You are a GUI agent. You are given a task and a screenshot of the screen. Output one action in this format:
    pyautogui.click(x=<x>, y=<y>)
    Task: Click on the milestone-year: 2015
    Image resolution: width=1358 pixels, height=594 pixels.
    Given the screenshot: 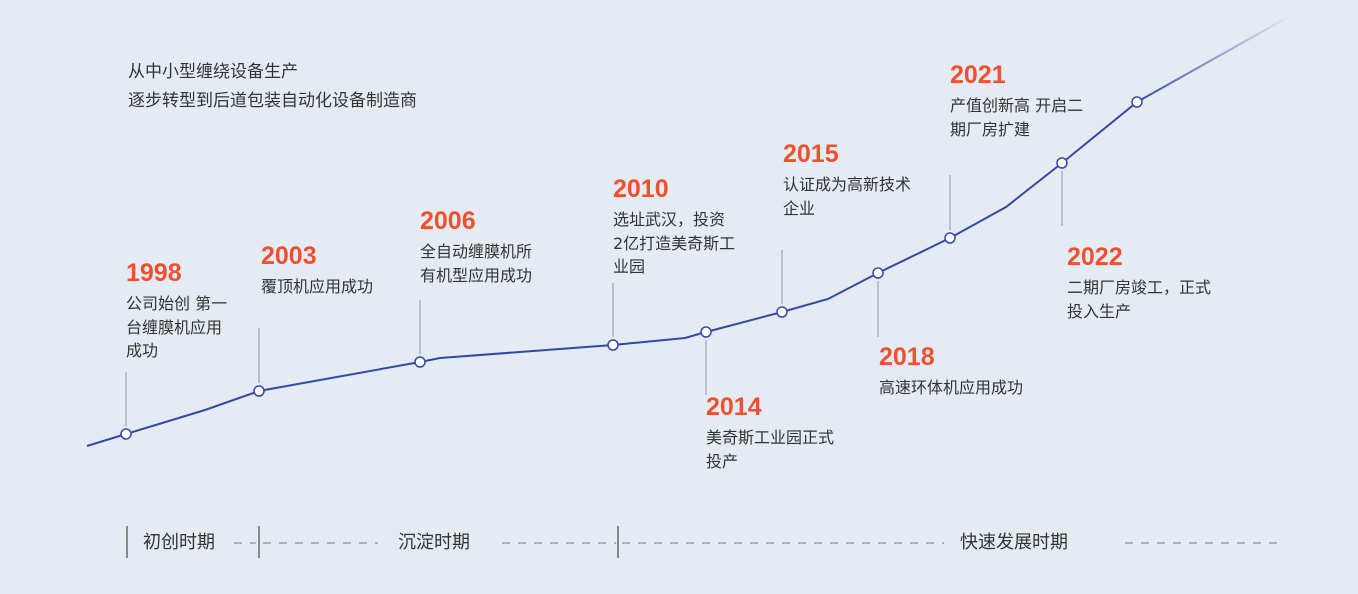 What is the action you would take?
    pyautogui.click(x=811, y=154)
    